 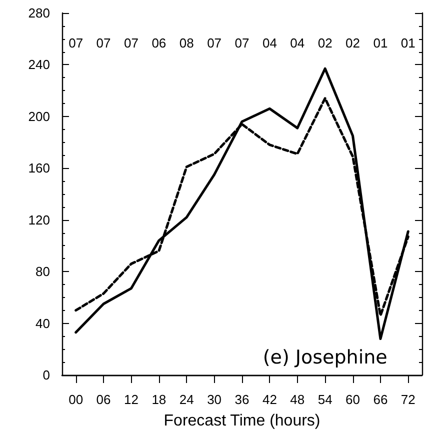 I want to click on x-tick-label: 00, so click(x=76, y=399).